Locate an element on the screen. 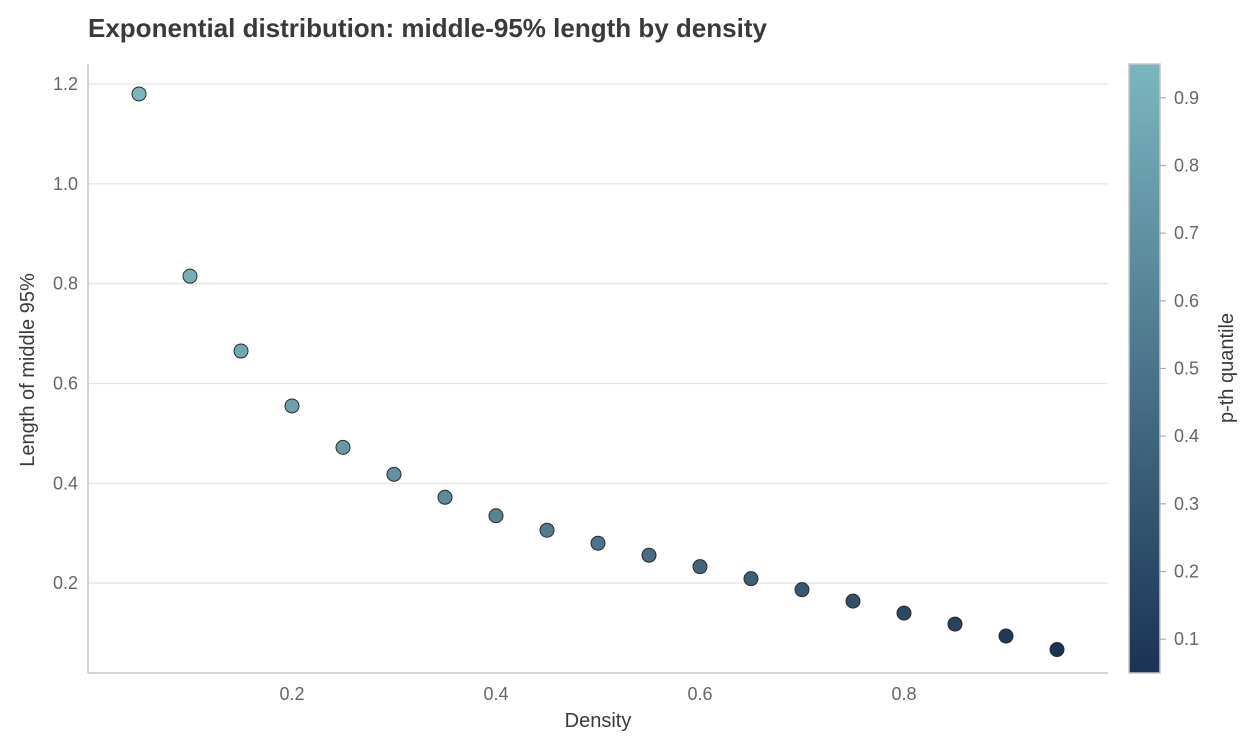 The image size is (1254, 748). colorbar-tick-label: 0.2 is located at coordinates (1186, 572).